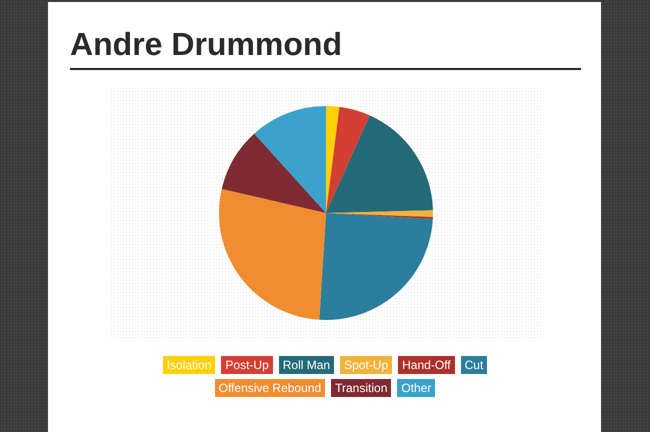 The width and height of the screenshot is (650, 432). What do you see at coordinates (272, 388) in the screenshot?
I see `legend-label: Offensive Rebound` at bounding box center [272, 388].